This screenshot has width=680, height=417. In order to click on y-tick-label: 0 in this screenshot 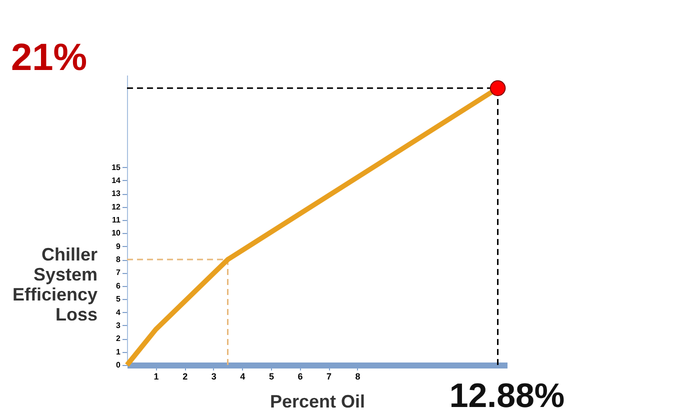, I will do `click(119, 365)`.